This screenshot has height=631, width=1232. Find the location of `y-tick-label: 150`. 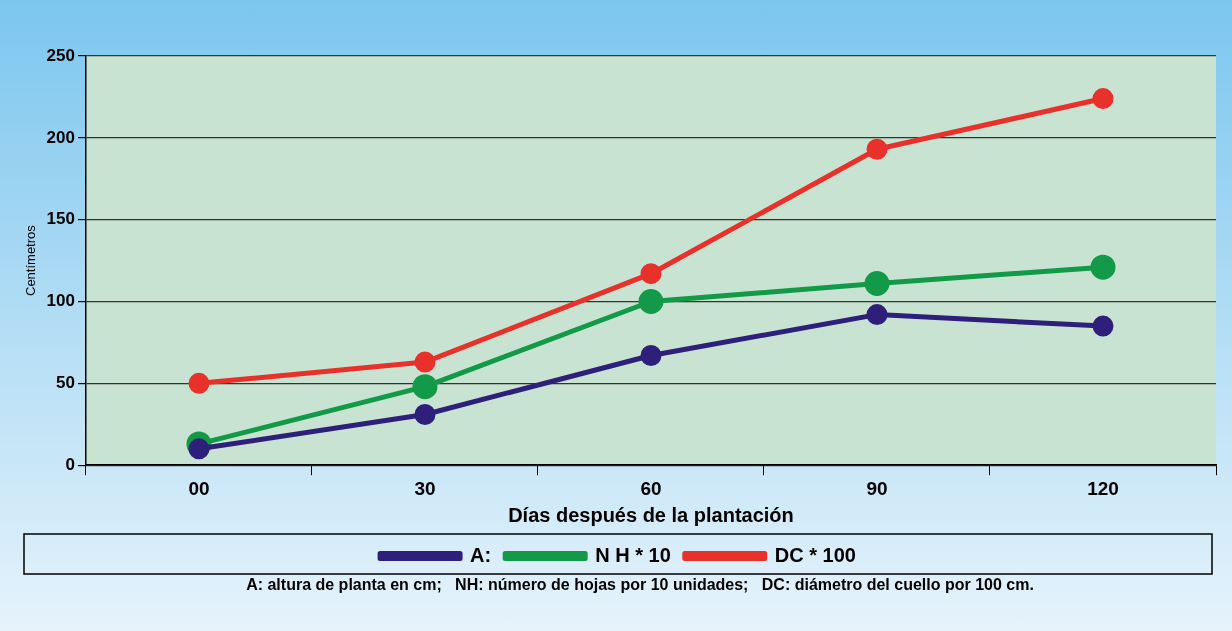

y-tick-label: 150 is located at coordinates (60, 219).